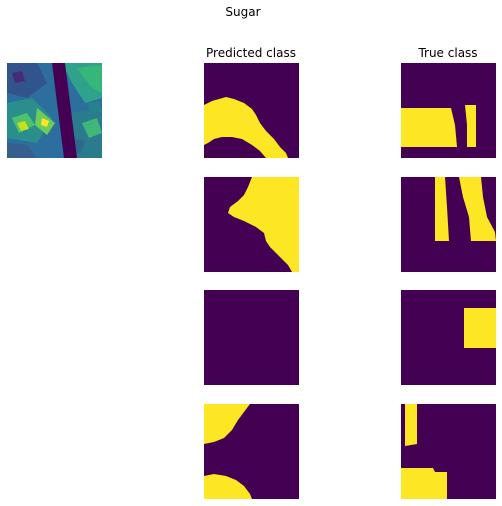  I want to click on true-mask-3-panel, so click(448, 337).